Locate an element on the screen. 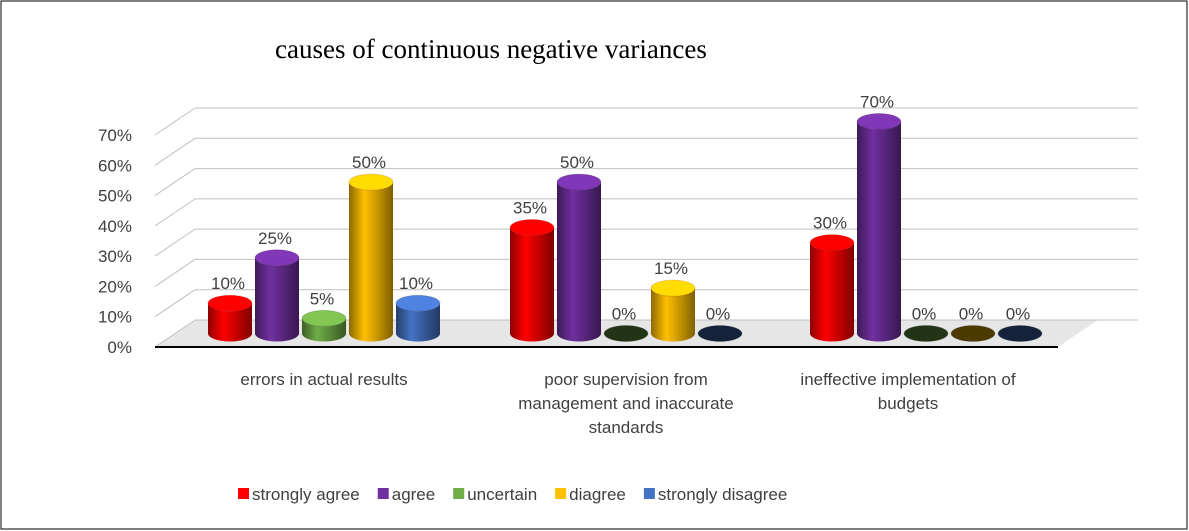  y-tick-label: 50% is located at coordinates (115, 196).